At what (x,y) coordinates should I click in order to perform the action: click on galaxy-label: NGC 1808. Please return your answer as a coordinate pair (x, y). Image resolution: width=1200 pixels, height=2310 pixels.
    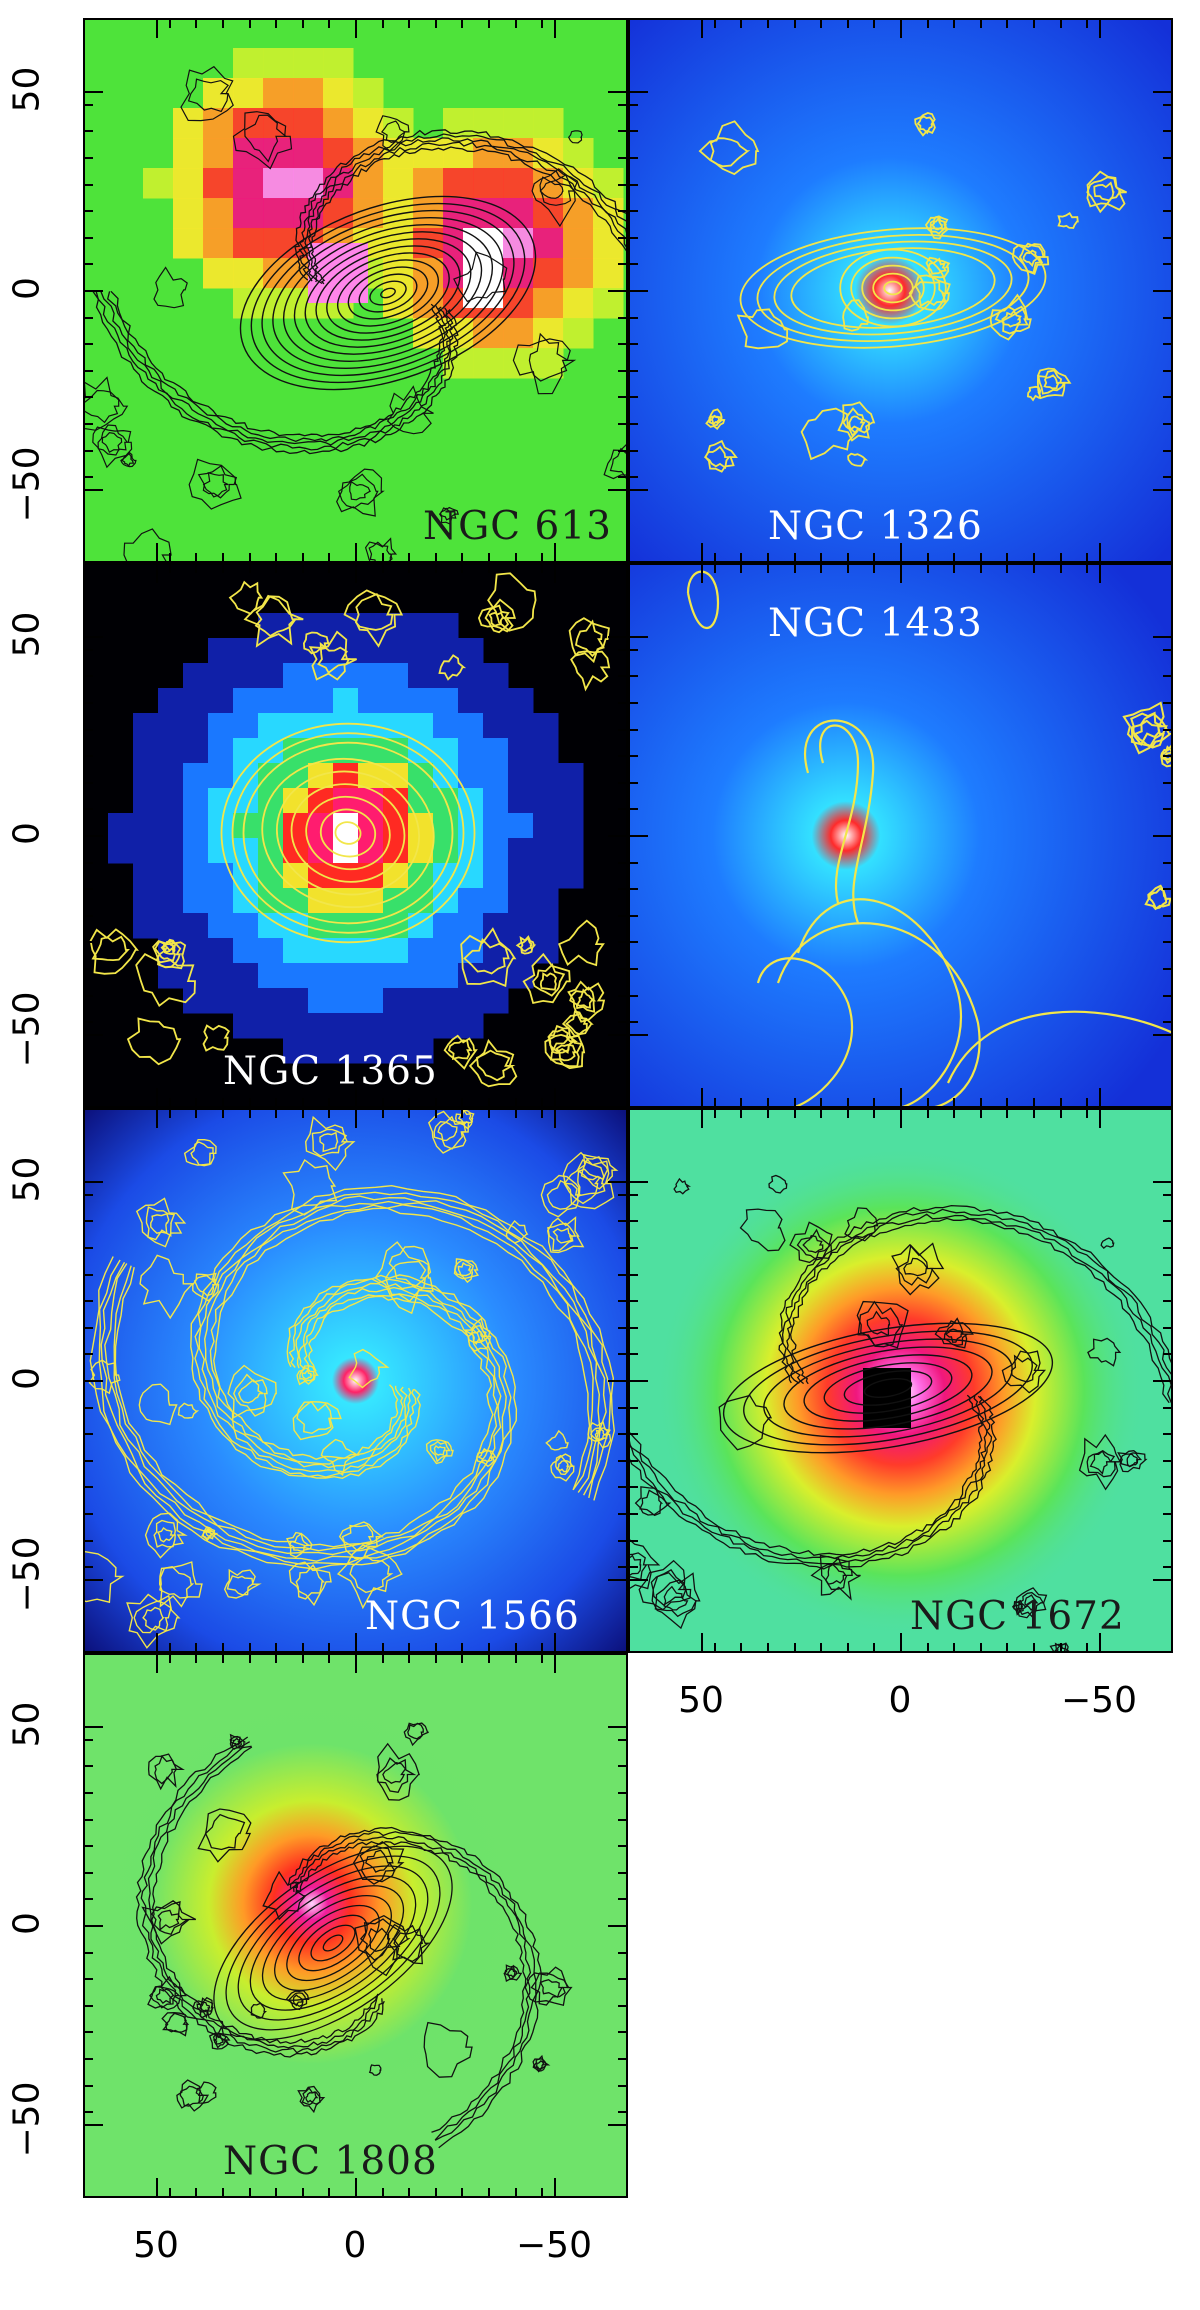
    Looking at the image, I should click on (330, 2161).